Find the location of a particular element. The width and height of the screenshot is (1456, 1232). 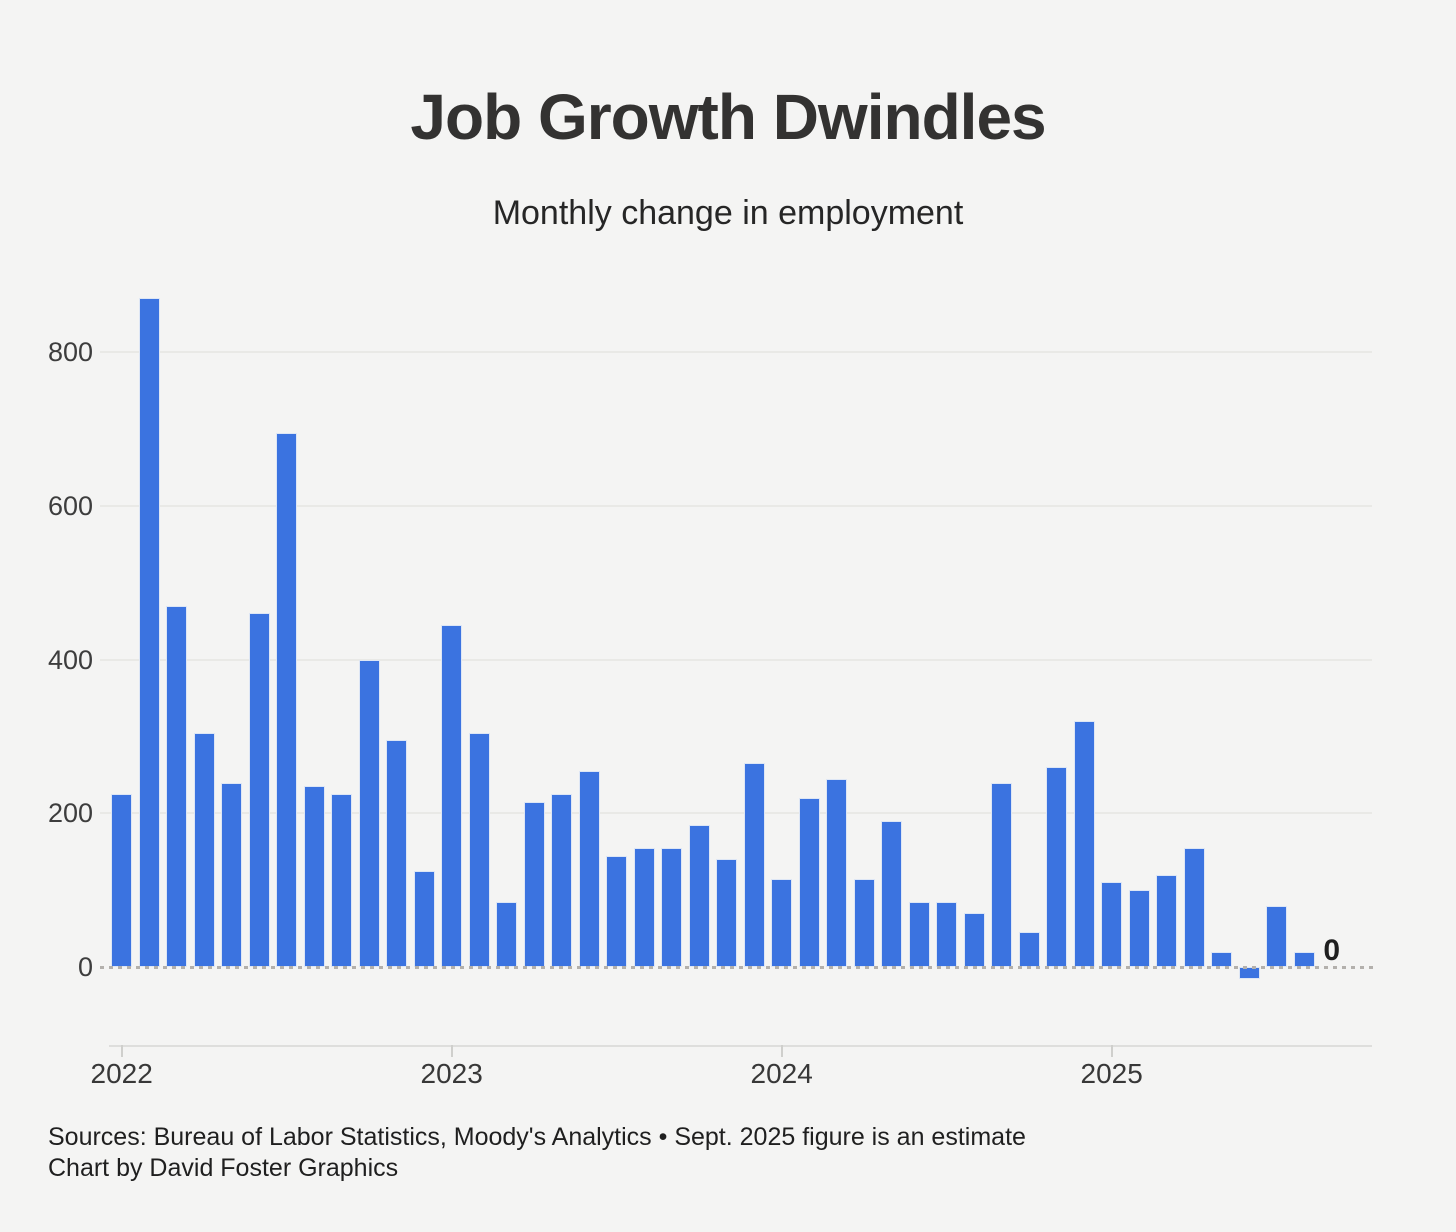

x-axis-tick-2025 is located at coordinates (1111, 1051).